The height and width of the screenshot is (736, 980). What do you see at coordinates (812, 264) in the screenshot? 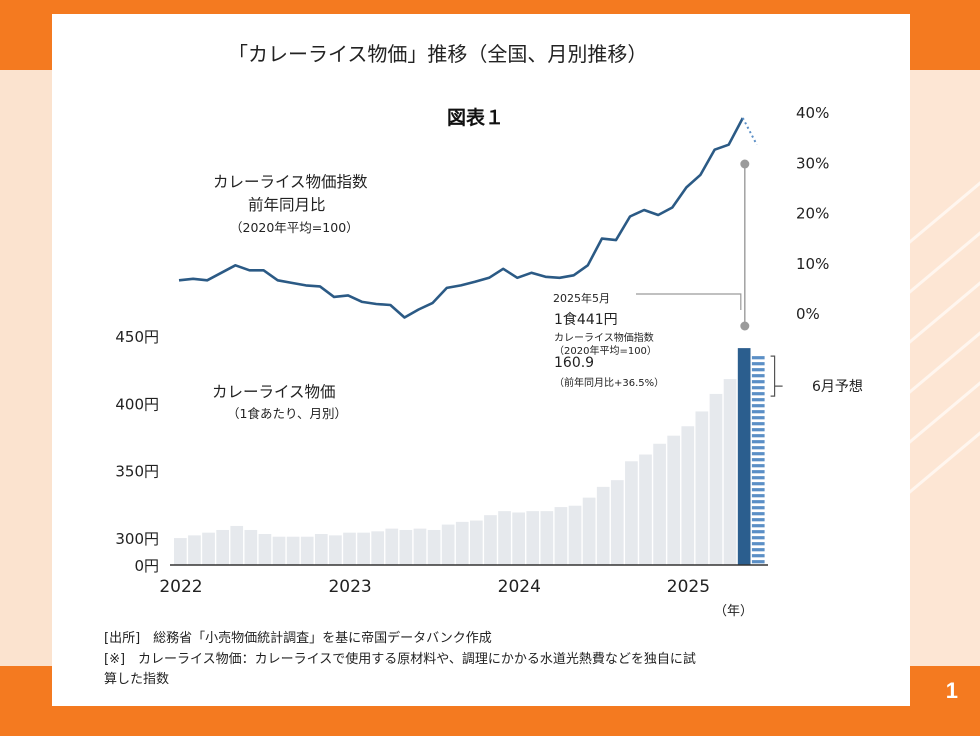
I see `index-y-tick: 10%` at bounding box center [812, 264].